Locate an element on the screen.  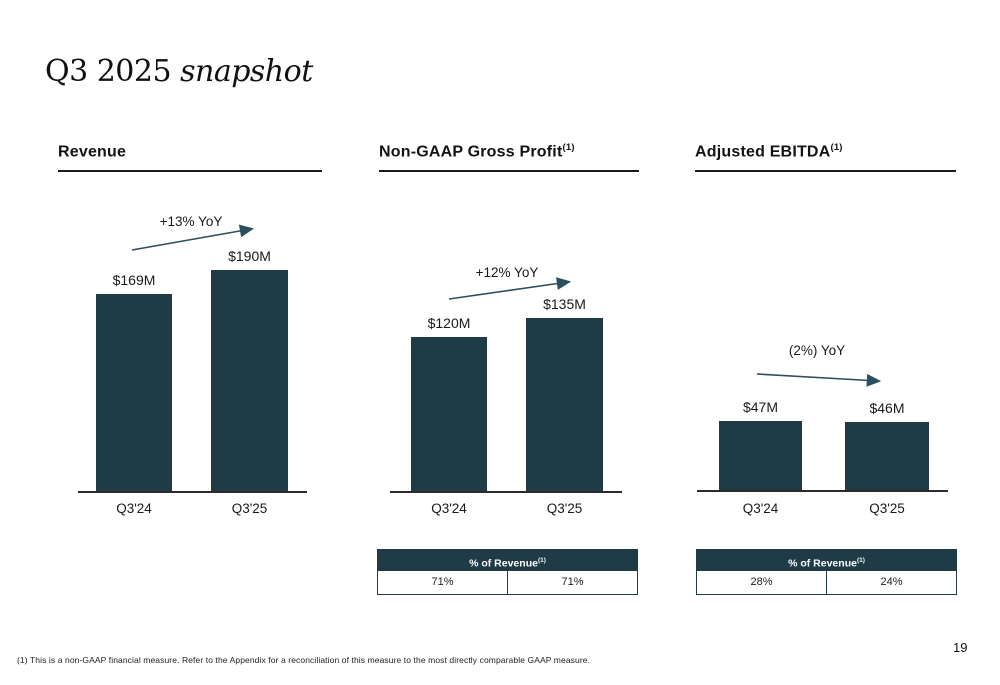
yoy-change-label: +12% YoY is located at coordinates (507, 272).